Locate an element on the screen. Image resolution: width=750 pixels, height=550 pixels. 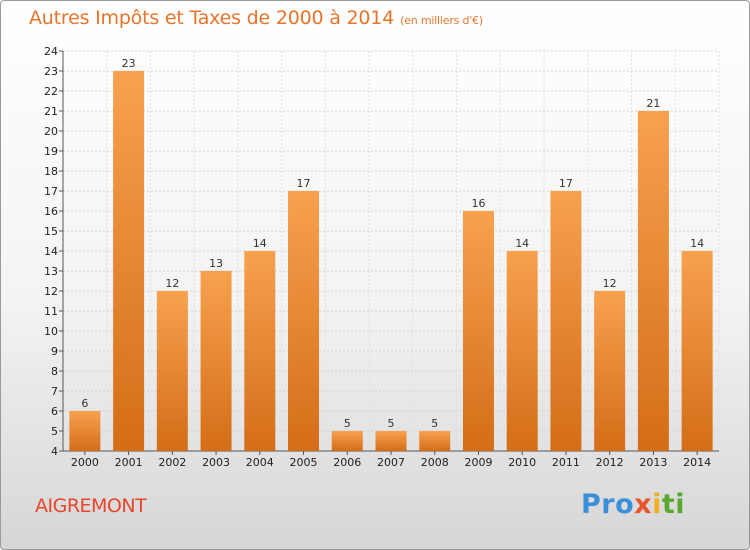
y-tick-label: 14 is located at coordinates (51, 251).